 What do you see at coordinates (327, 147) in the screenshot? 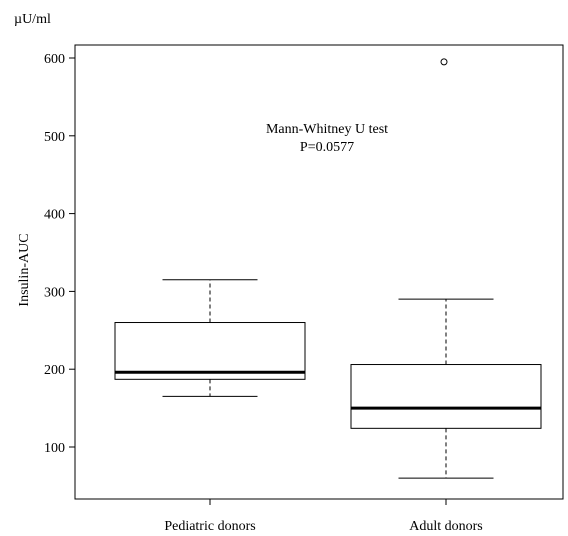
I see `p-value-annotation: P=0.0577` at bounding box center [327, 147].